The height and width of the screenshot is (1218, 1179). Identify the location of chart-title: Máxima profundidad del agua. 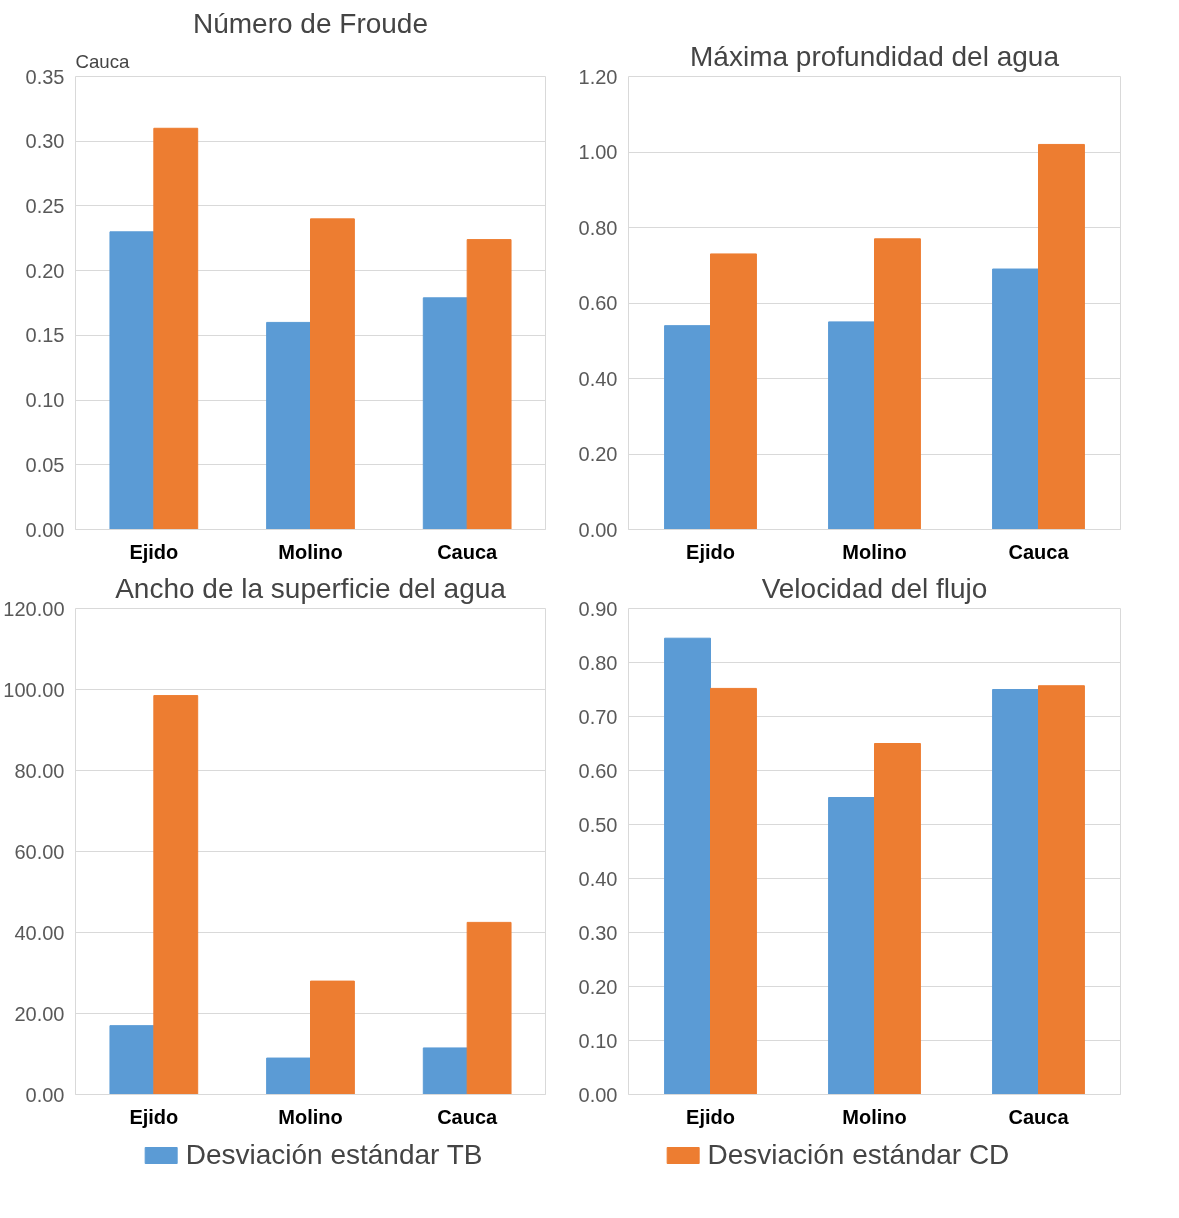
(875, 56).